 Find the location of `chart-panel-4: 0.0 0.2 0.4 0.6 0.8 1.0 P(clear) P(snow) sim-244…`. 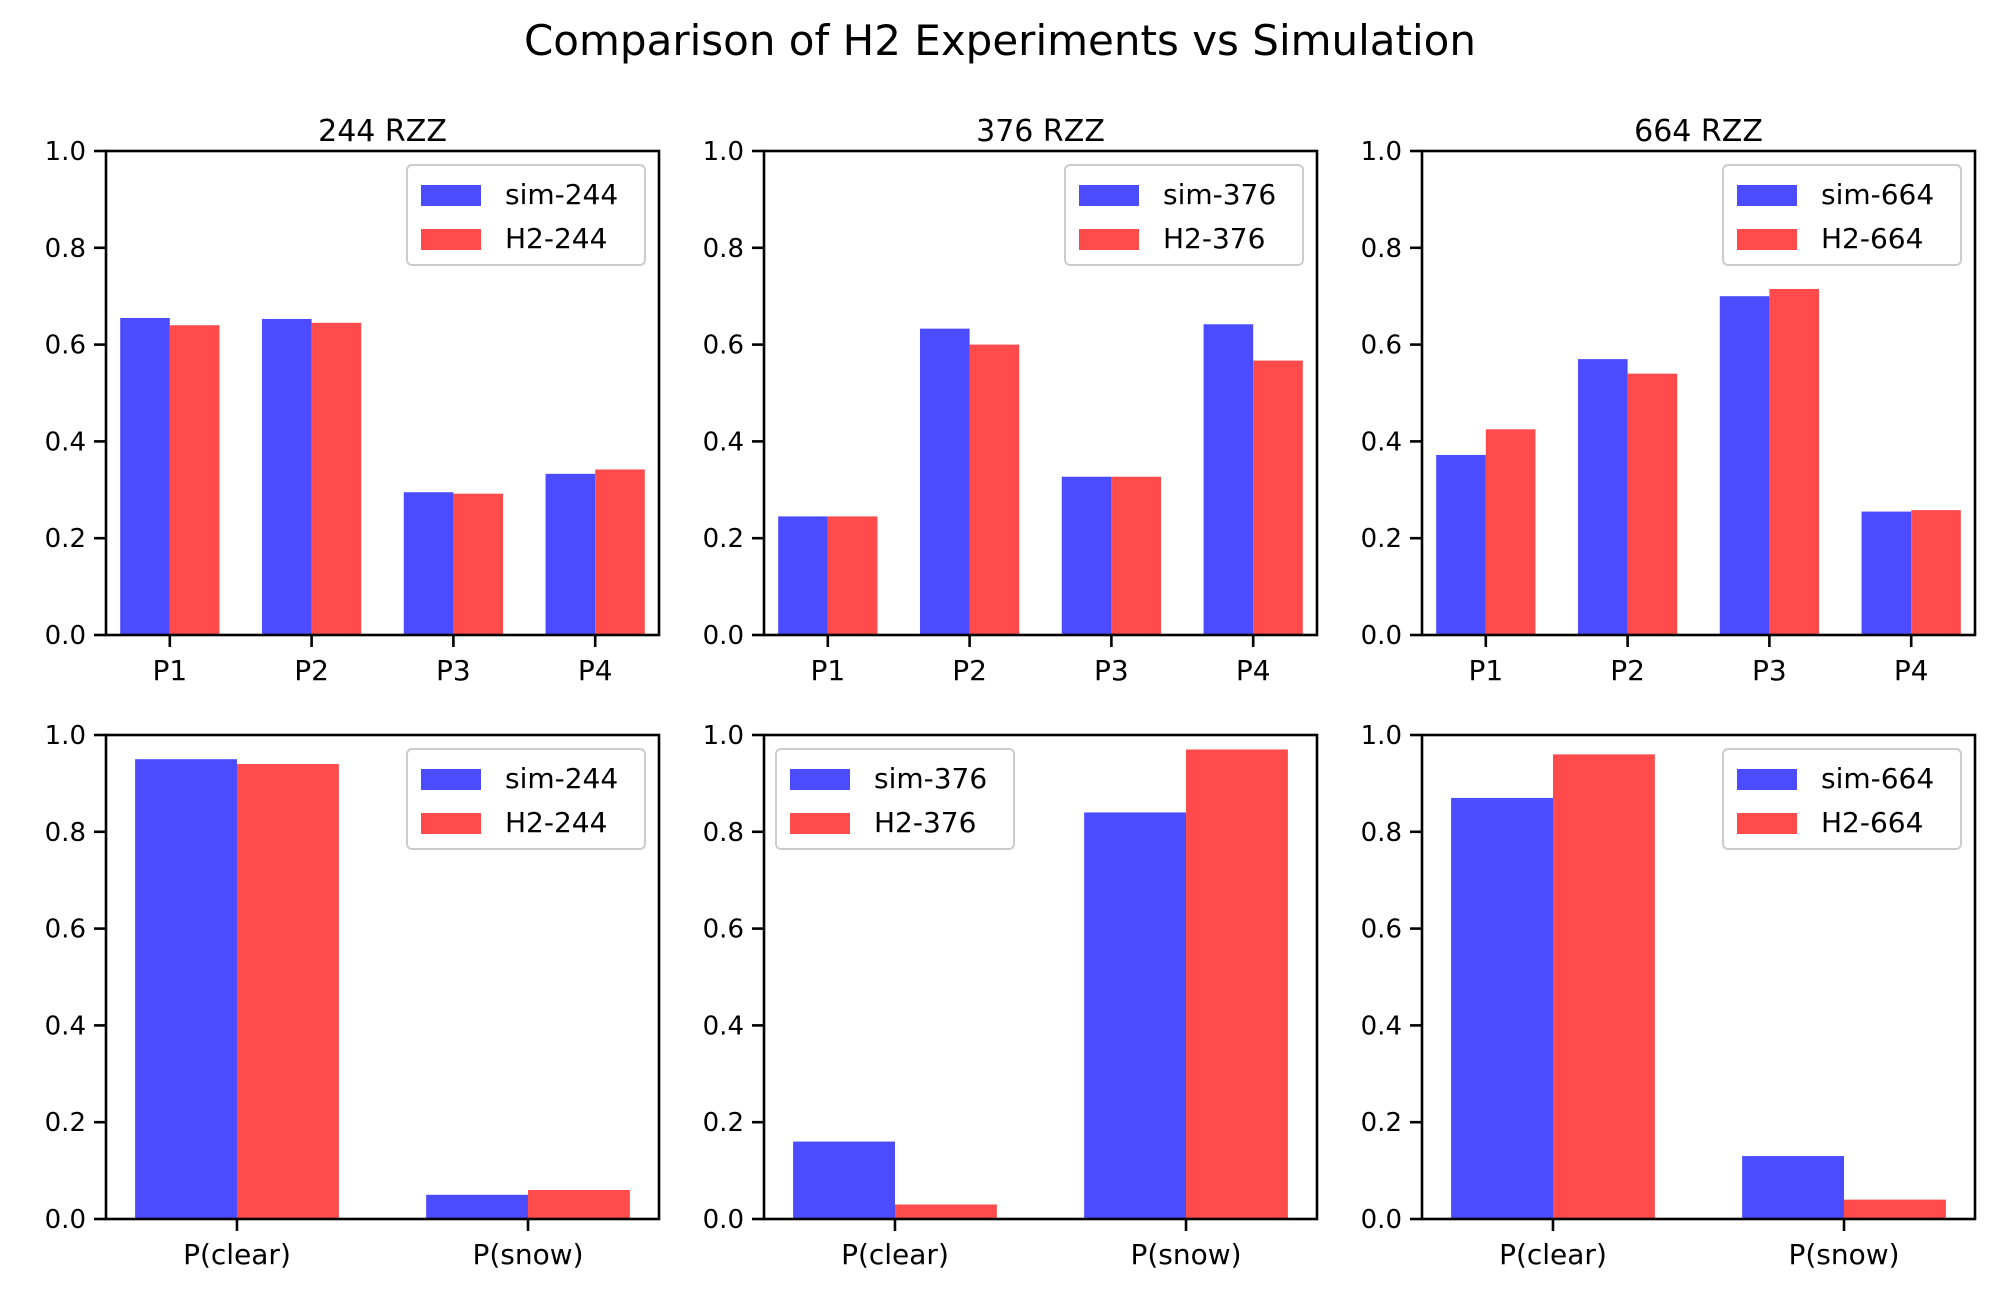

chart-panel-4: 0.0 0.2 0.4 0.6 0.8 1.0 P(clear) P(snow) sim-244… is located at coordinates (353, 996).